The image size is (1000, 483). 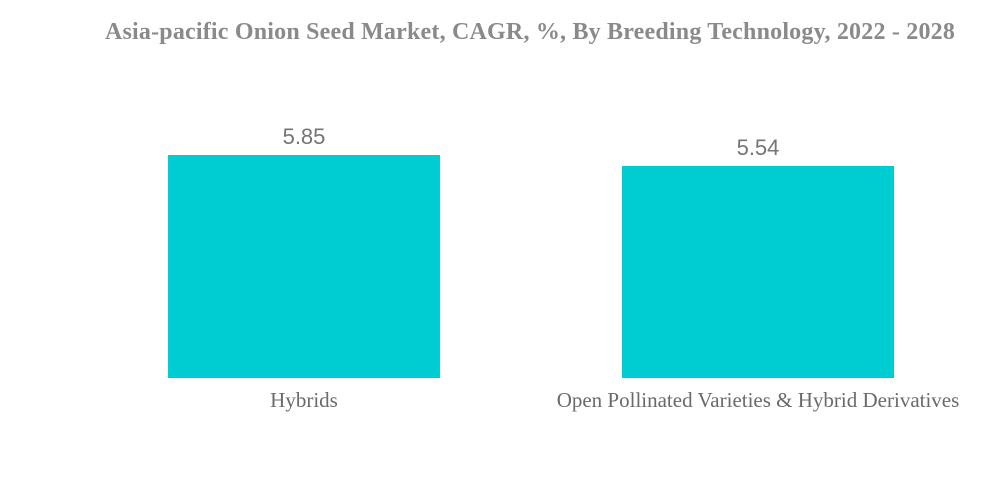 What do you see at coordinates (304, 136) in the screenshot?
I see `bar-value-label-hybrids: 5.85` at bounding box center [304, 136].